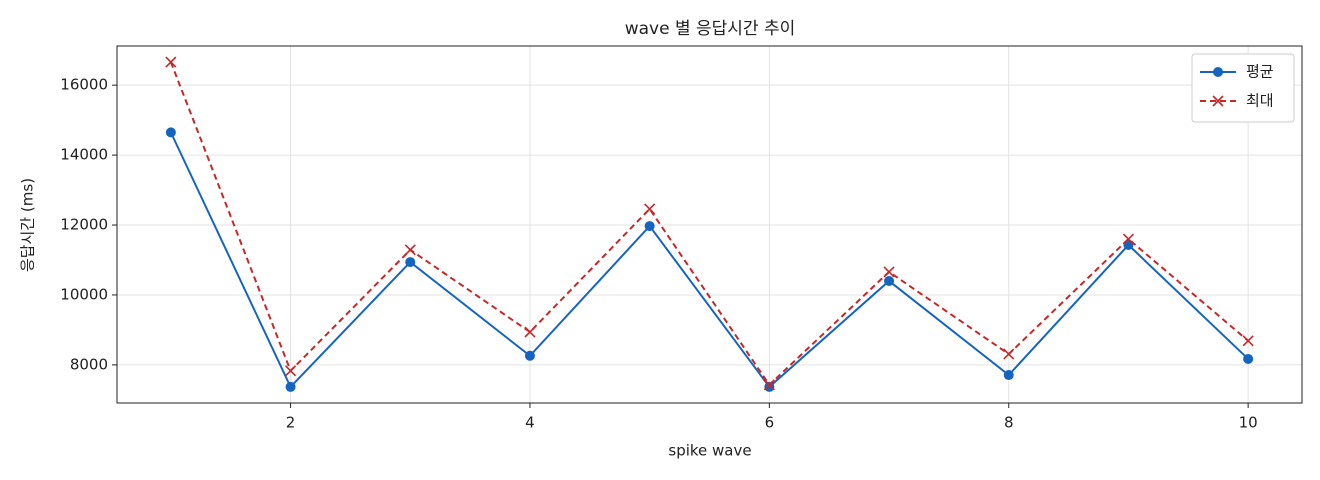 The image size is (1320, 480). I want to click on x-tick-label: 2, so click(291, 423).